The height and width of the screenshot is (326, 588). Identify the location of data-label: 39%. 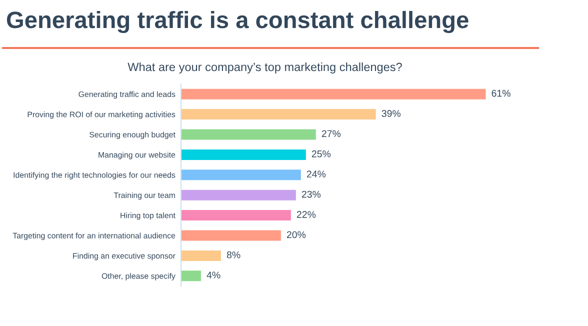
(391, 113).